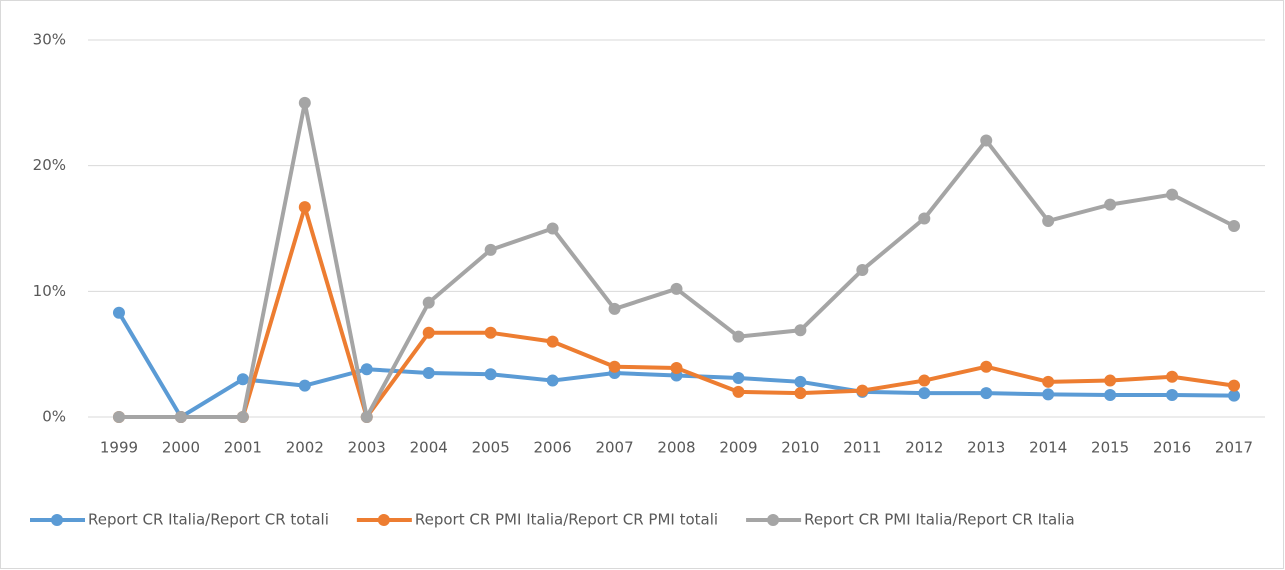 The height and width of the screenshot is (570, 1285). What do you see at coordinates (1048, 448) in the screenshot?
I see `x-tick-label: 2014` at bounding box center [1048, 448].